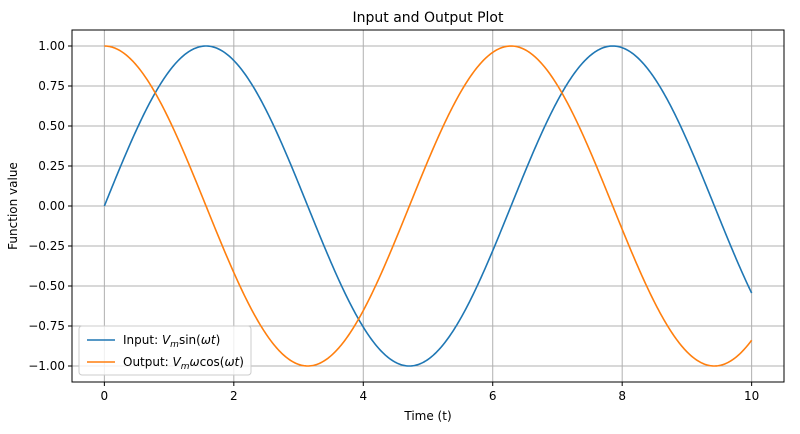  What do you see at coordinates (493, 396) in the screenshot?
I see `x-tick-label: 6` at bounding box center [493, 396].